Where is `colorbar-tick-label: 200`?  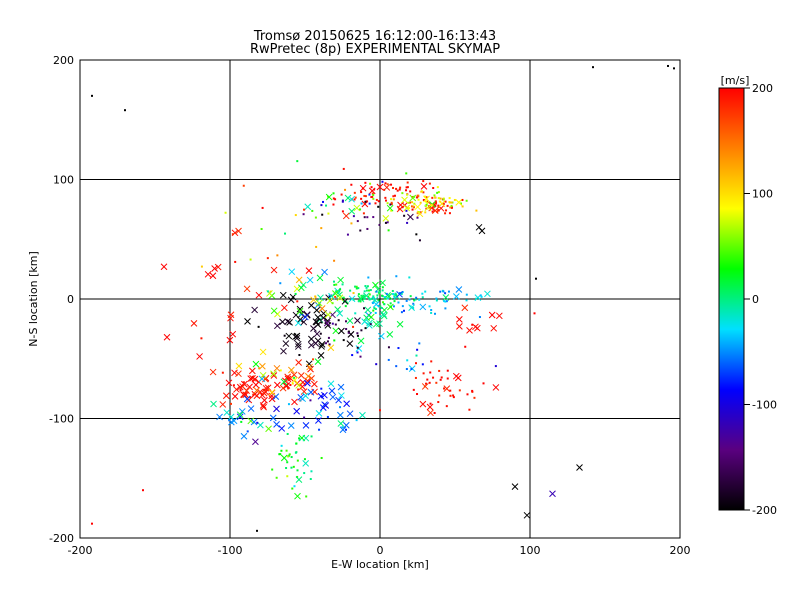
colorbar-tick-label: 200 is located at coordinates (762, 88).